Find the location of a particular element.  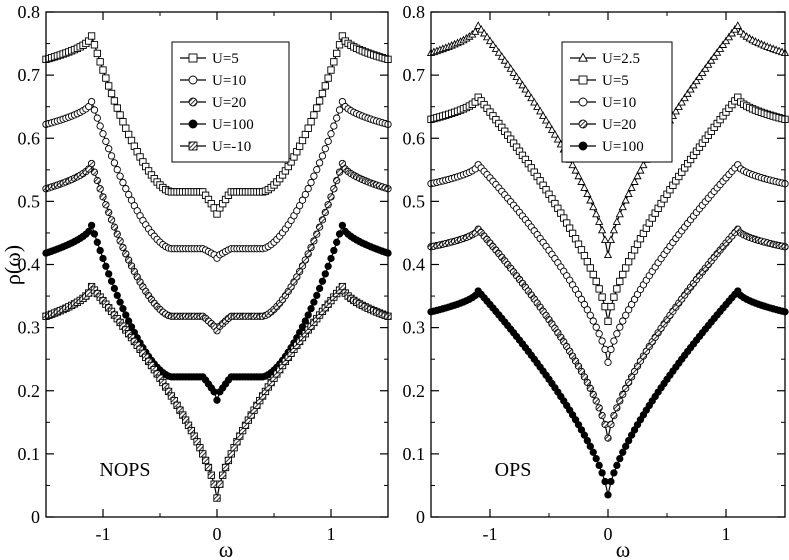

left-y-tick-label: 0.4 is located at coordinates (29, 265).